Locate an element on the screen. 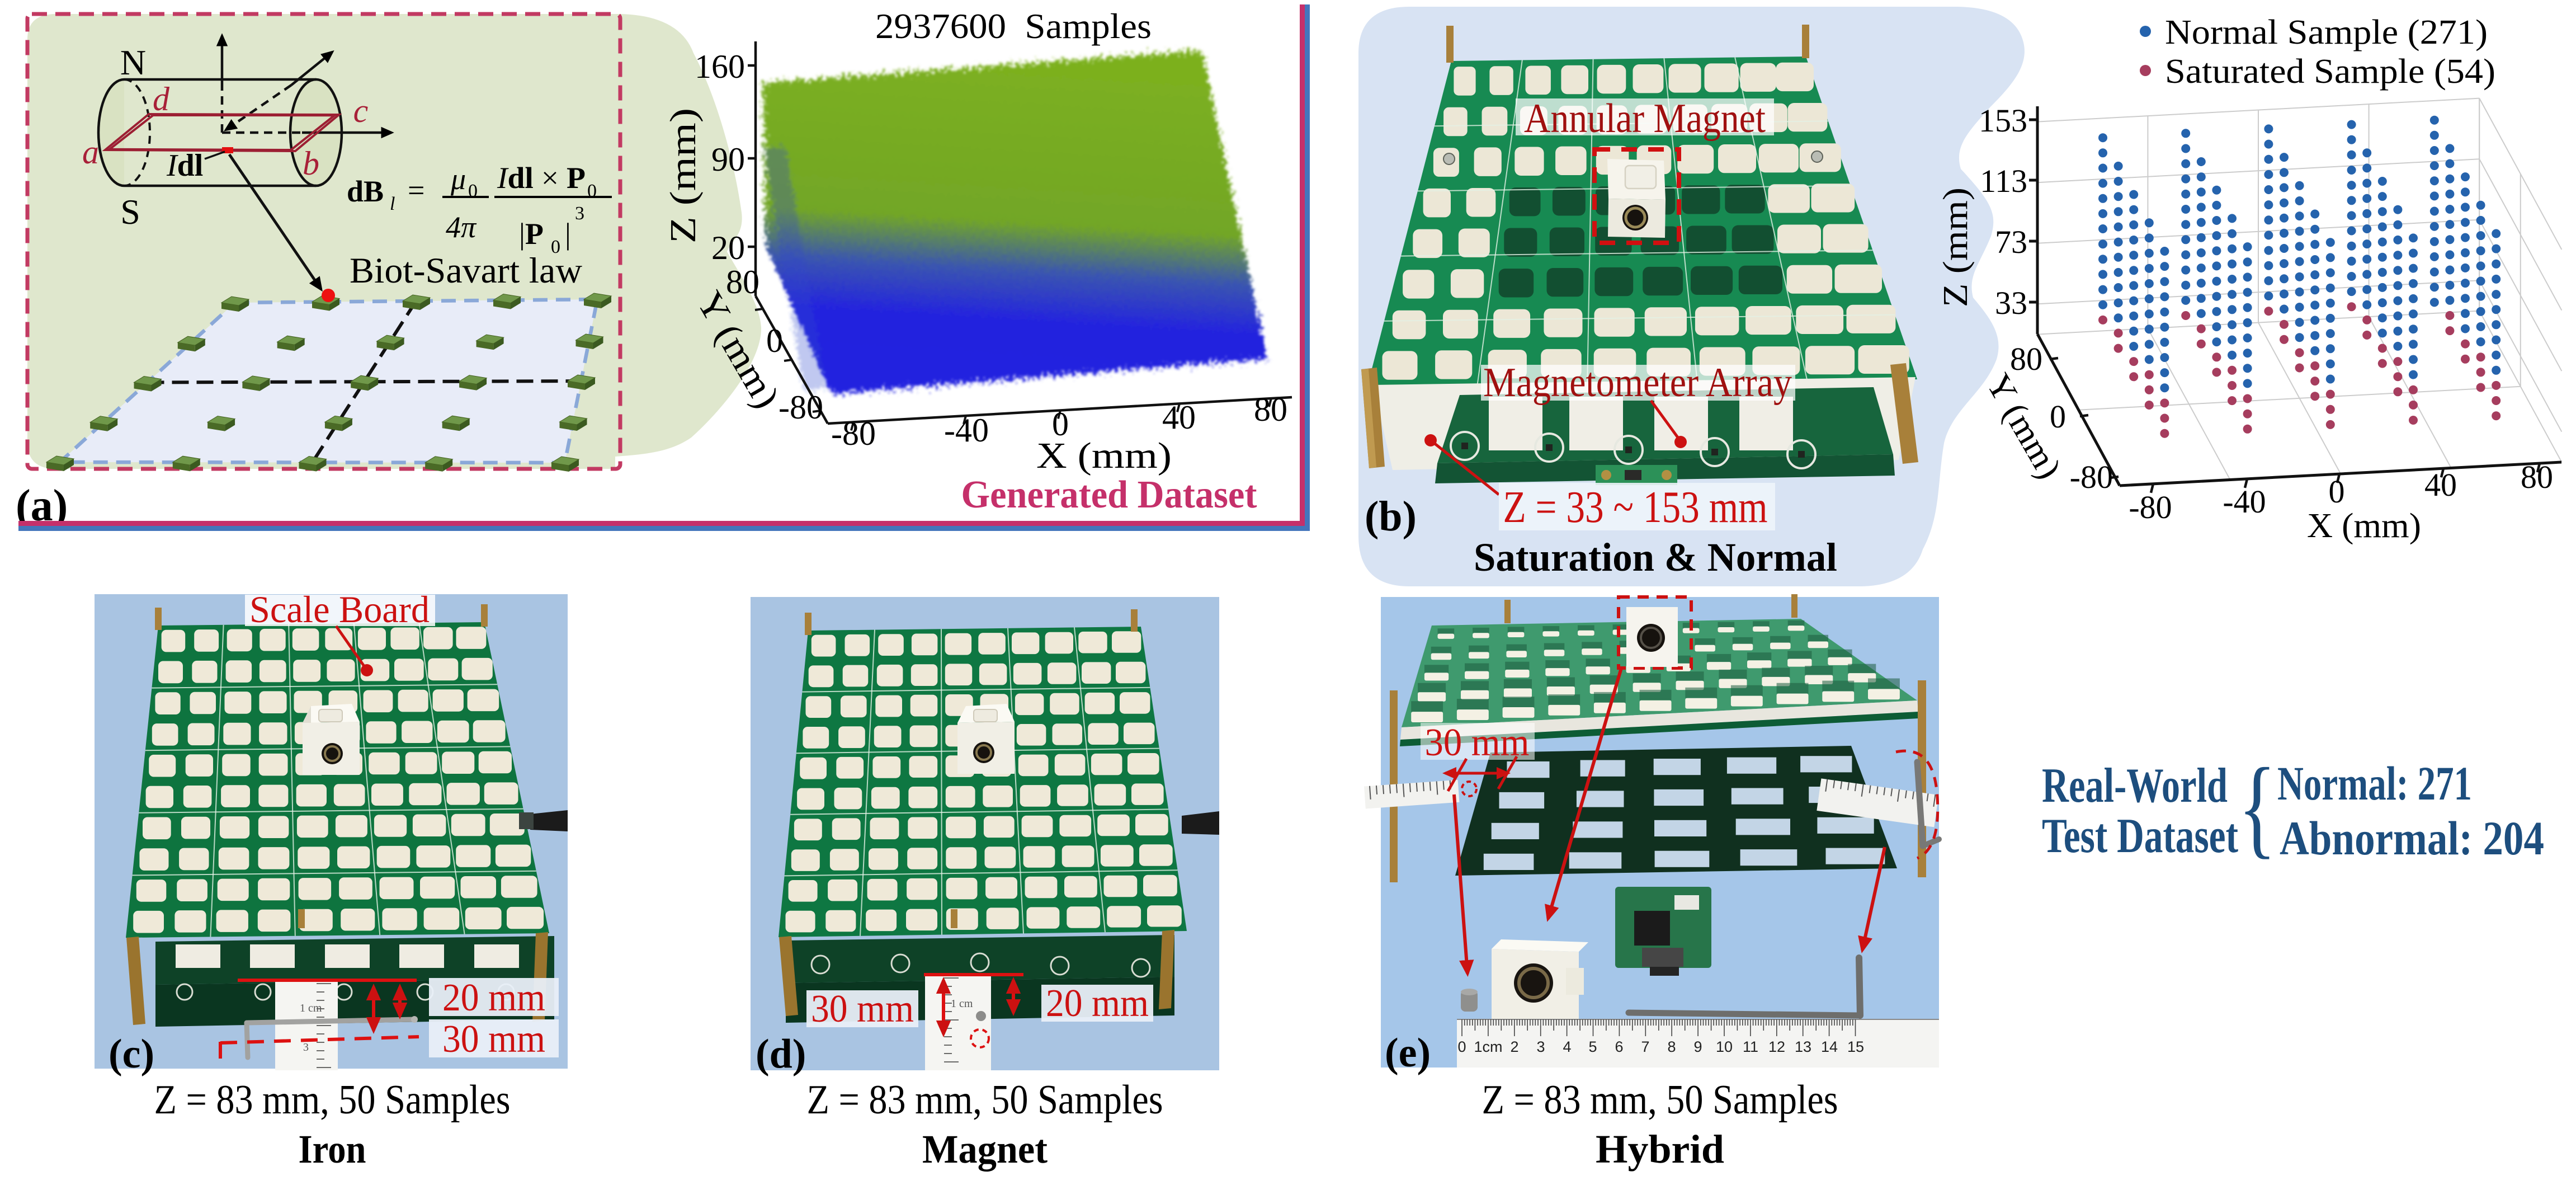  svg-text: N is located at coordinates (133, 63).